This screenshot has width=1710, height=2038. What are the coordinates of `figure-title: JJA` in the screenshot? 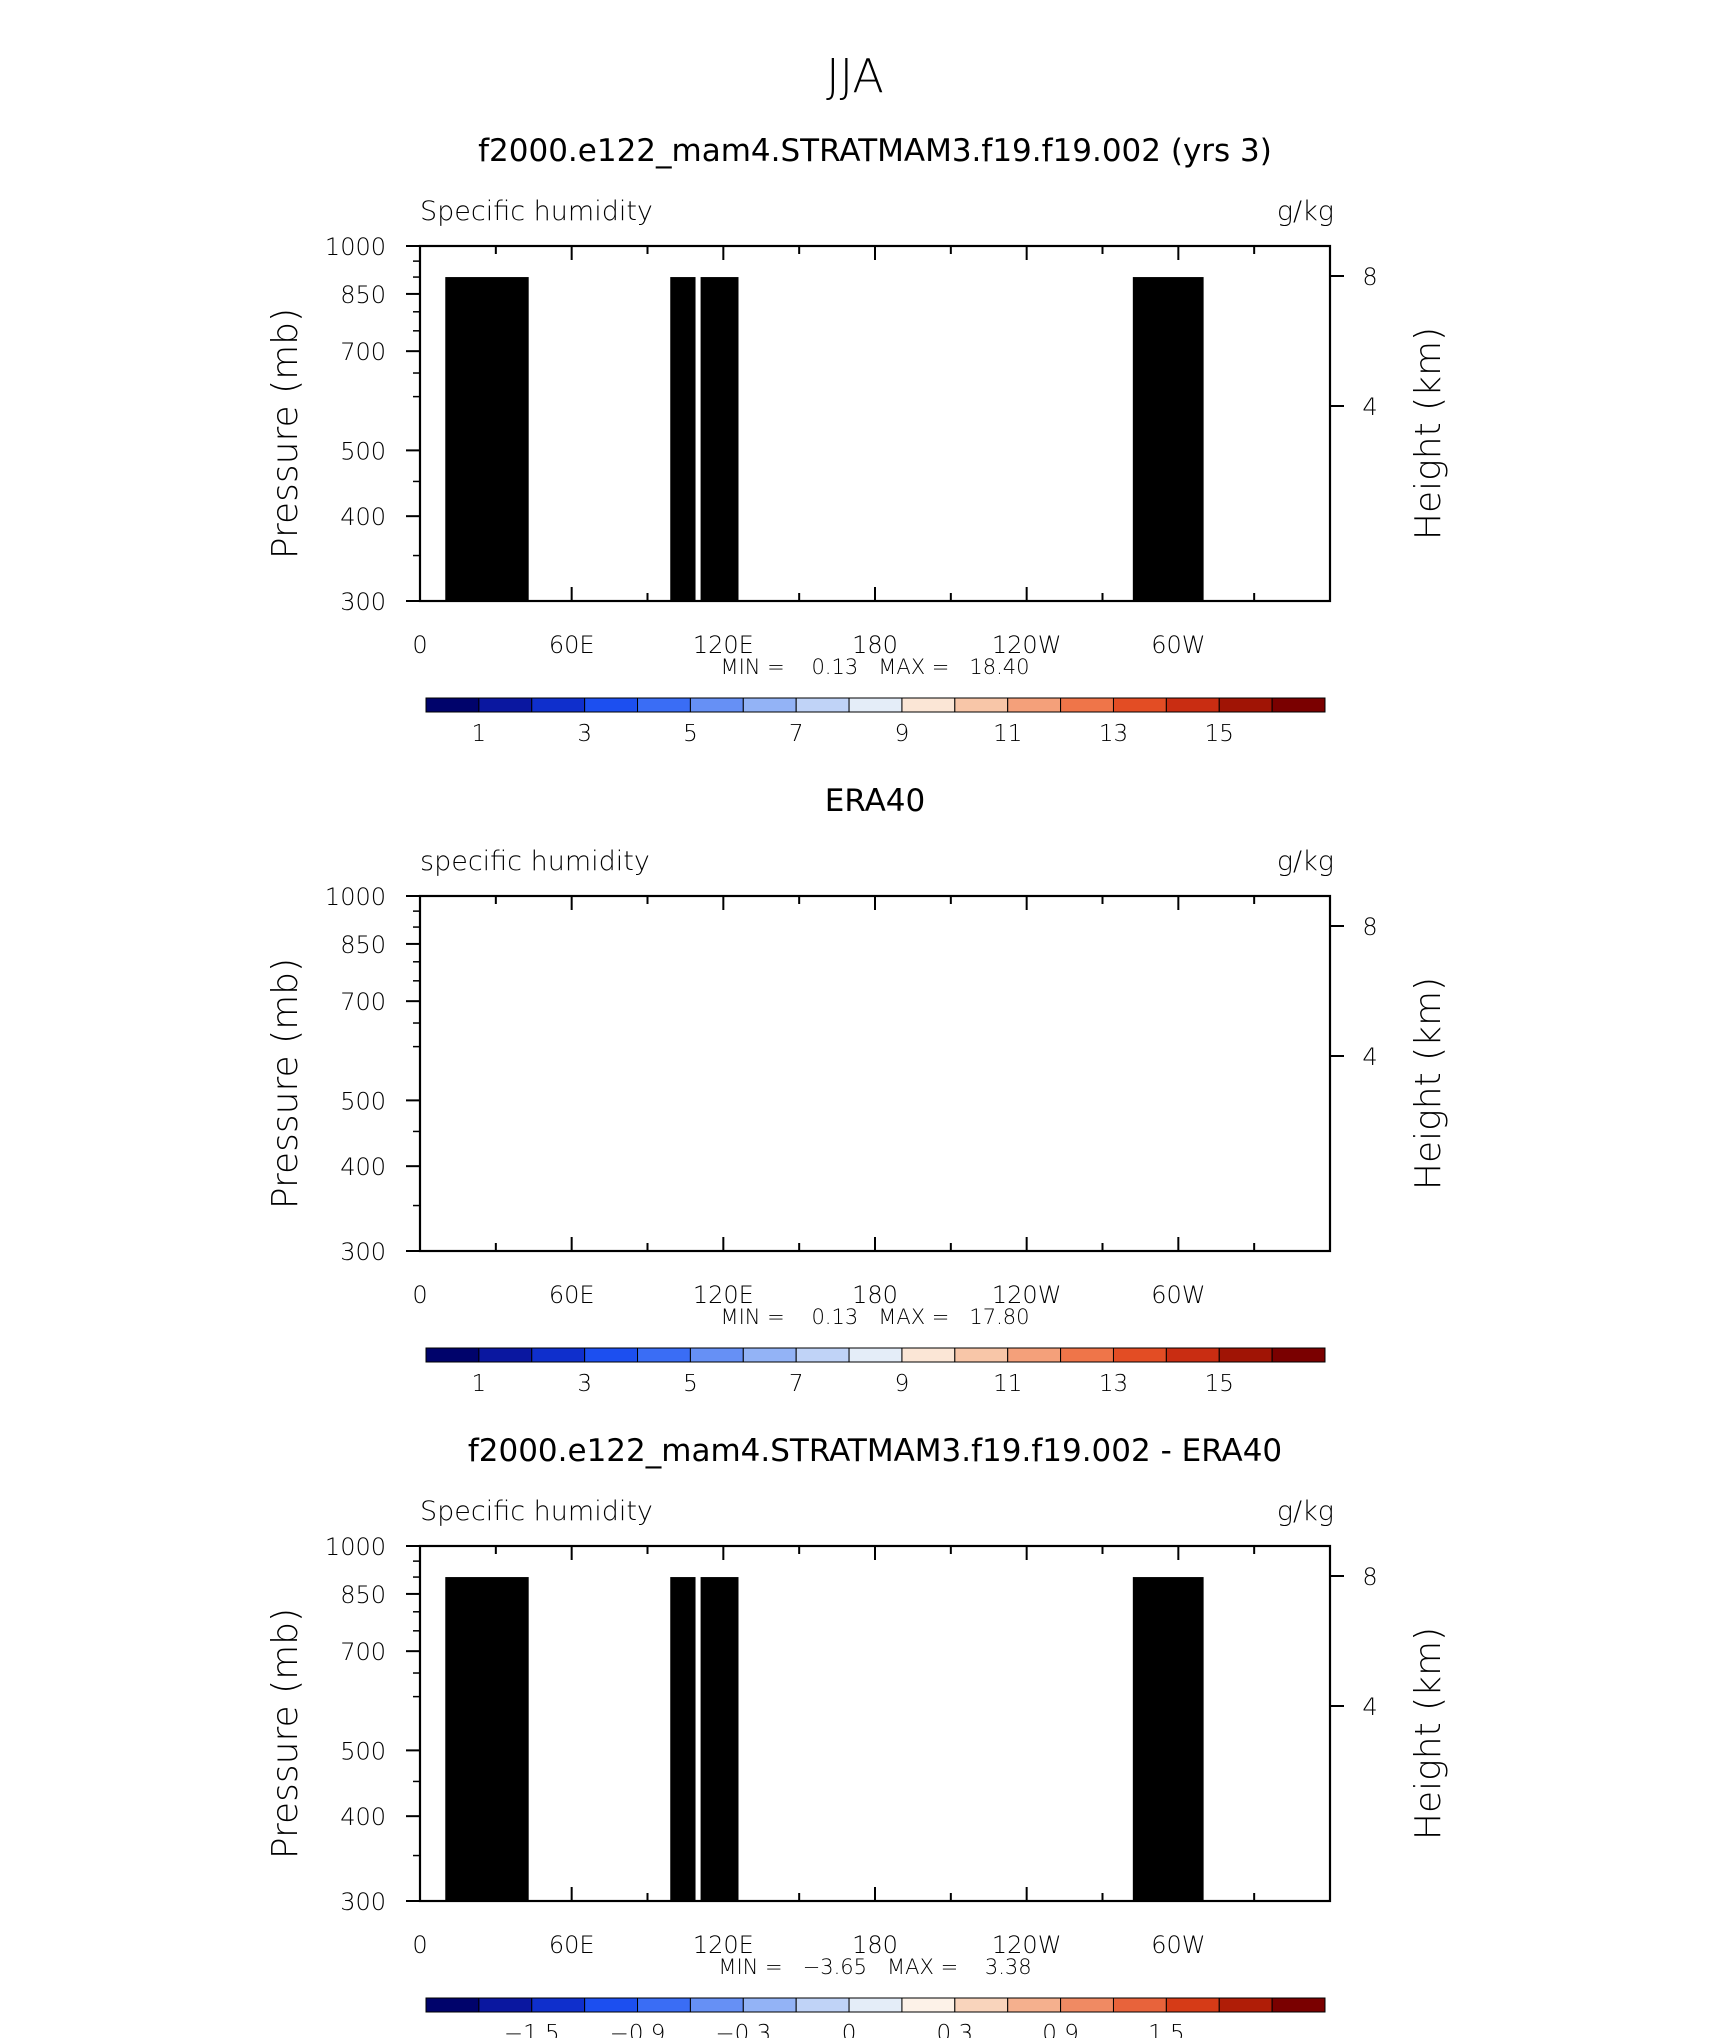 It's located at (855, 76).